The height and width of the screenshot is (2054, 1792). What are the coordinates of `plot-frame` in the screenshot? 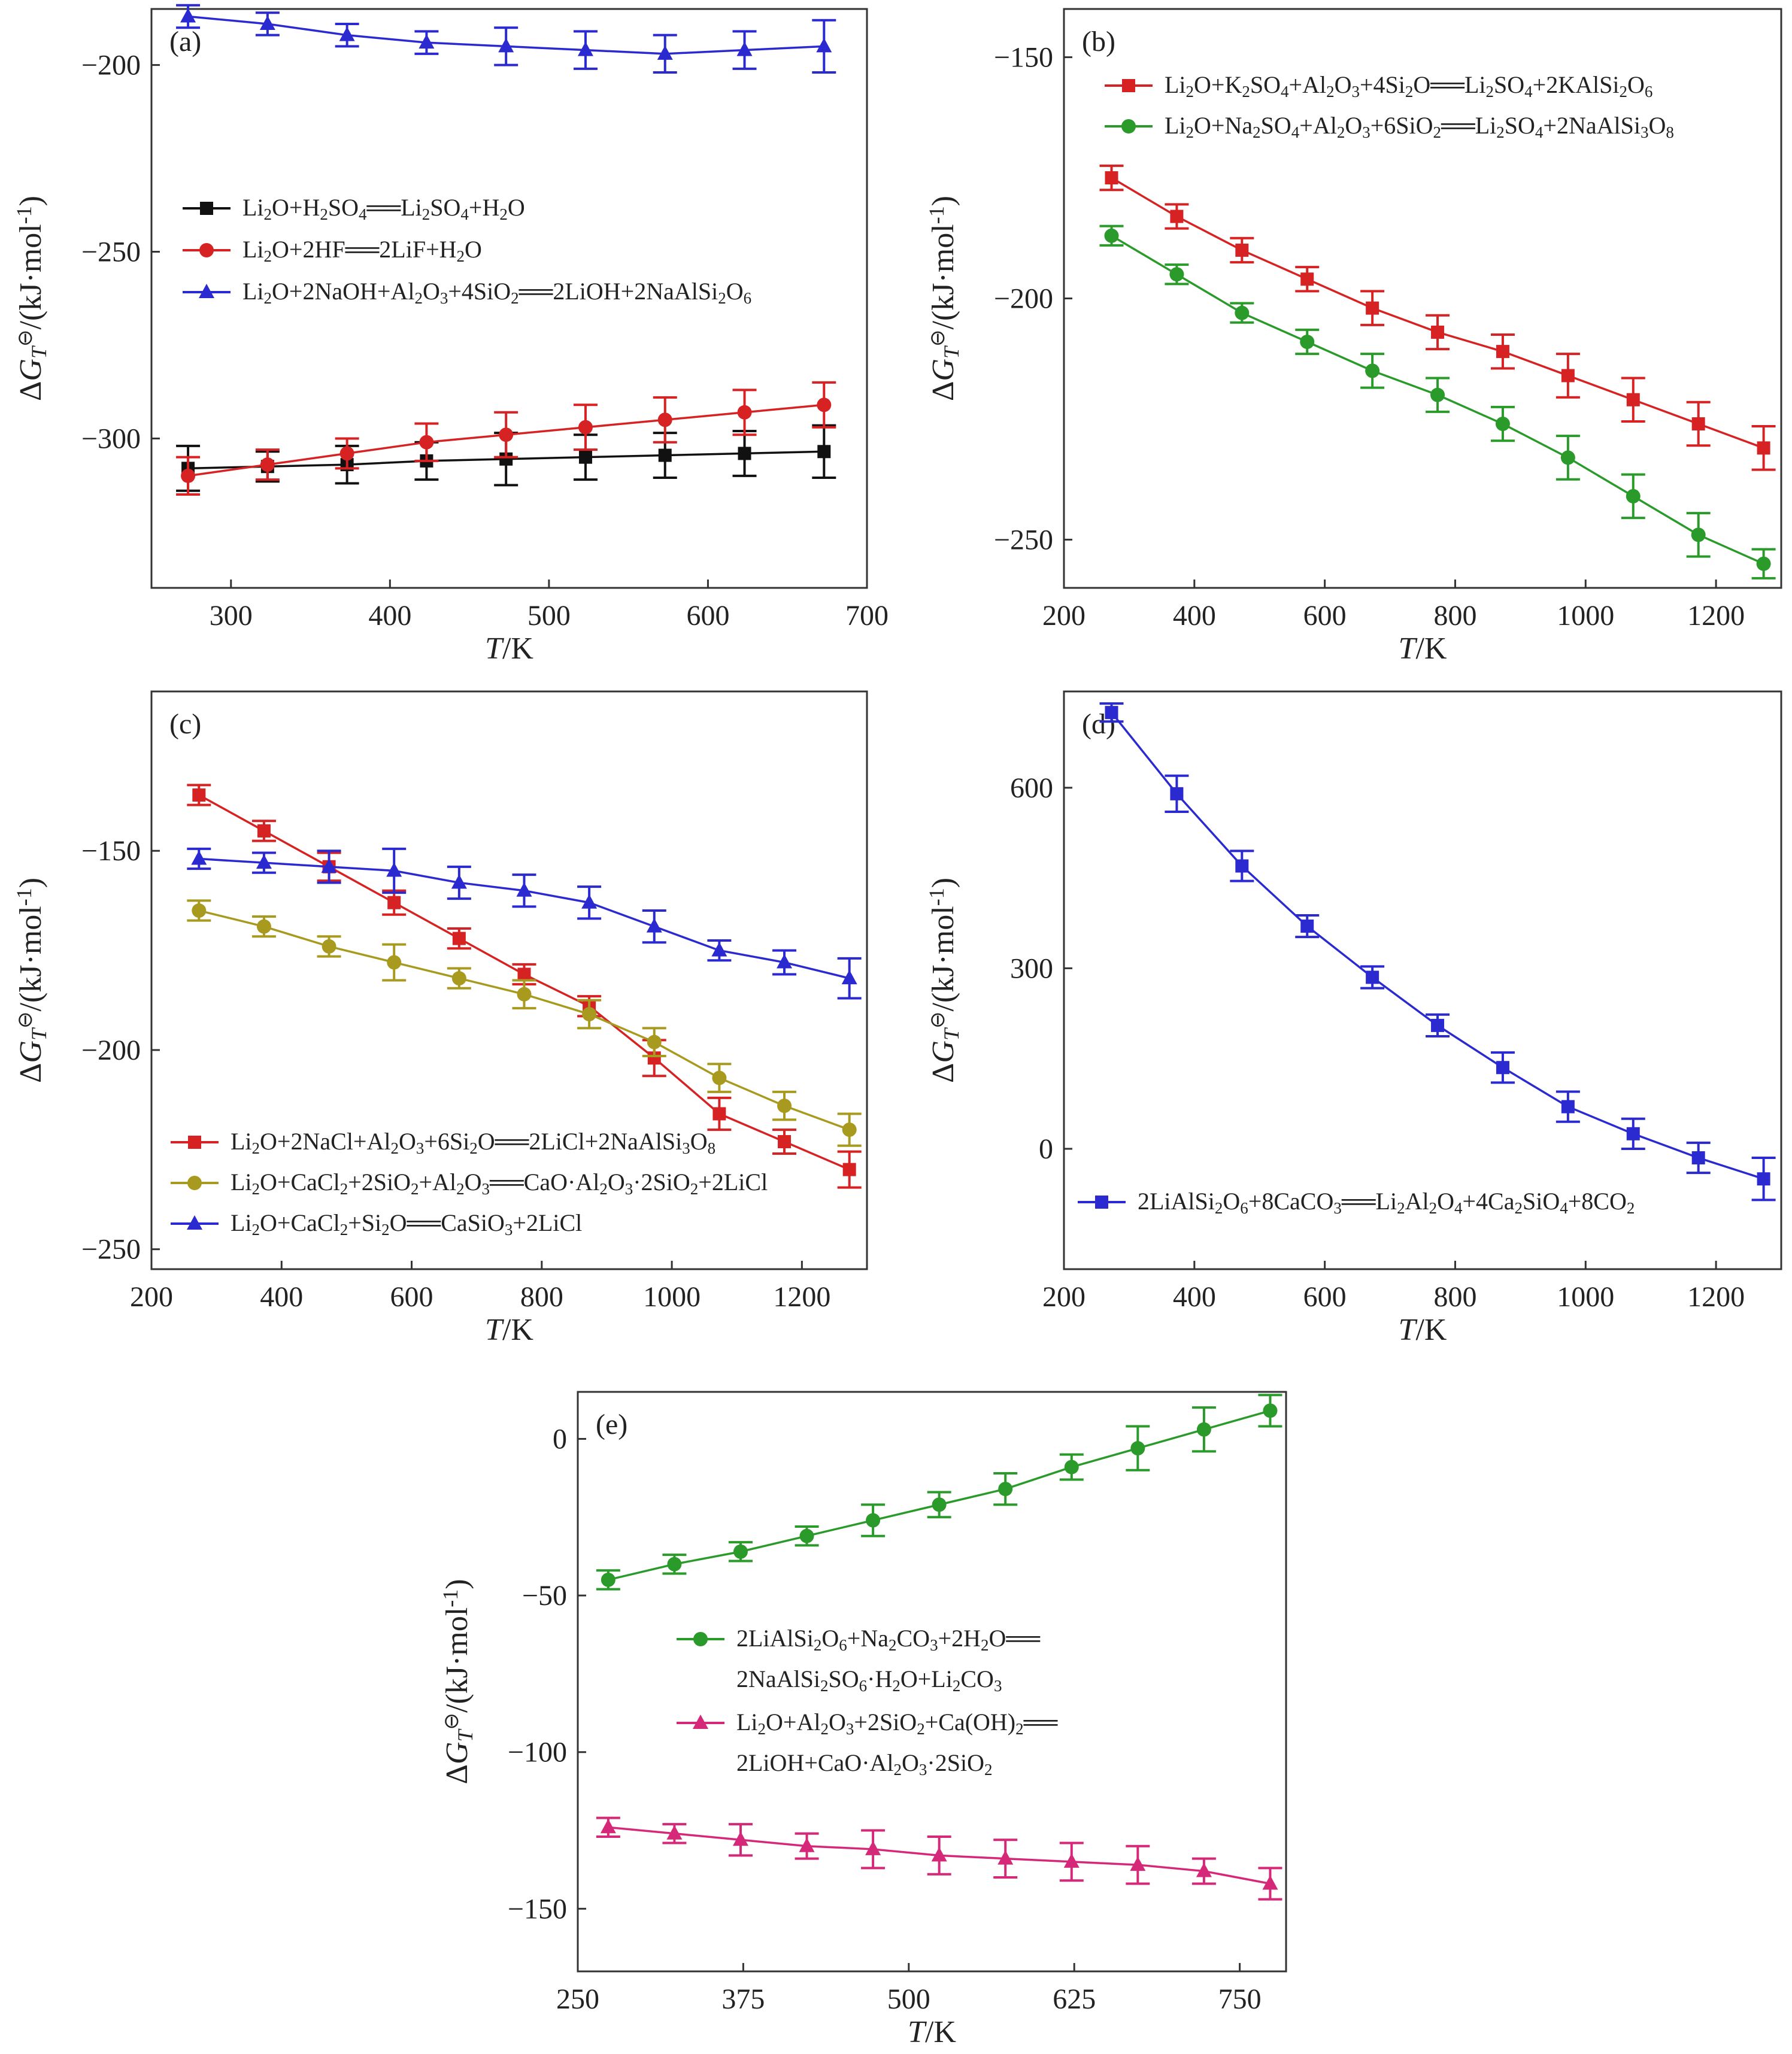 It's located at (509, 298).